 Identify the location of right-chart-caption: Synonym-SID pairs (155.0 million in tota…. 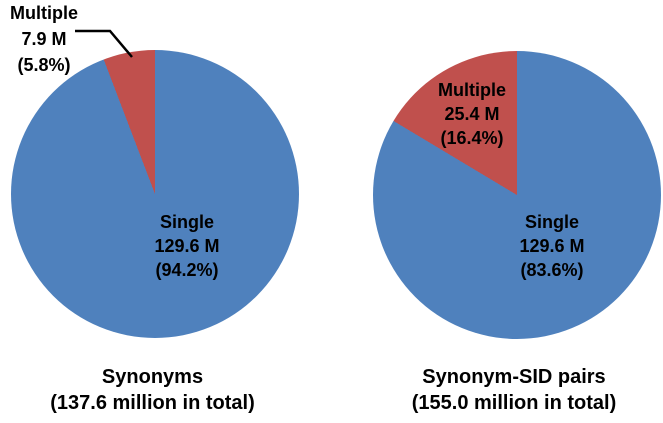
(514, 390).